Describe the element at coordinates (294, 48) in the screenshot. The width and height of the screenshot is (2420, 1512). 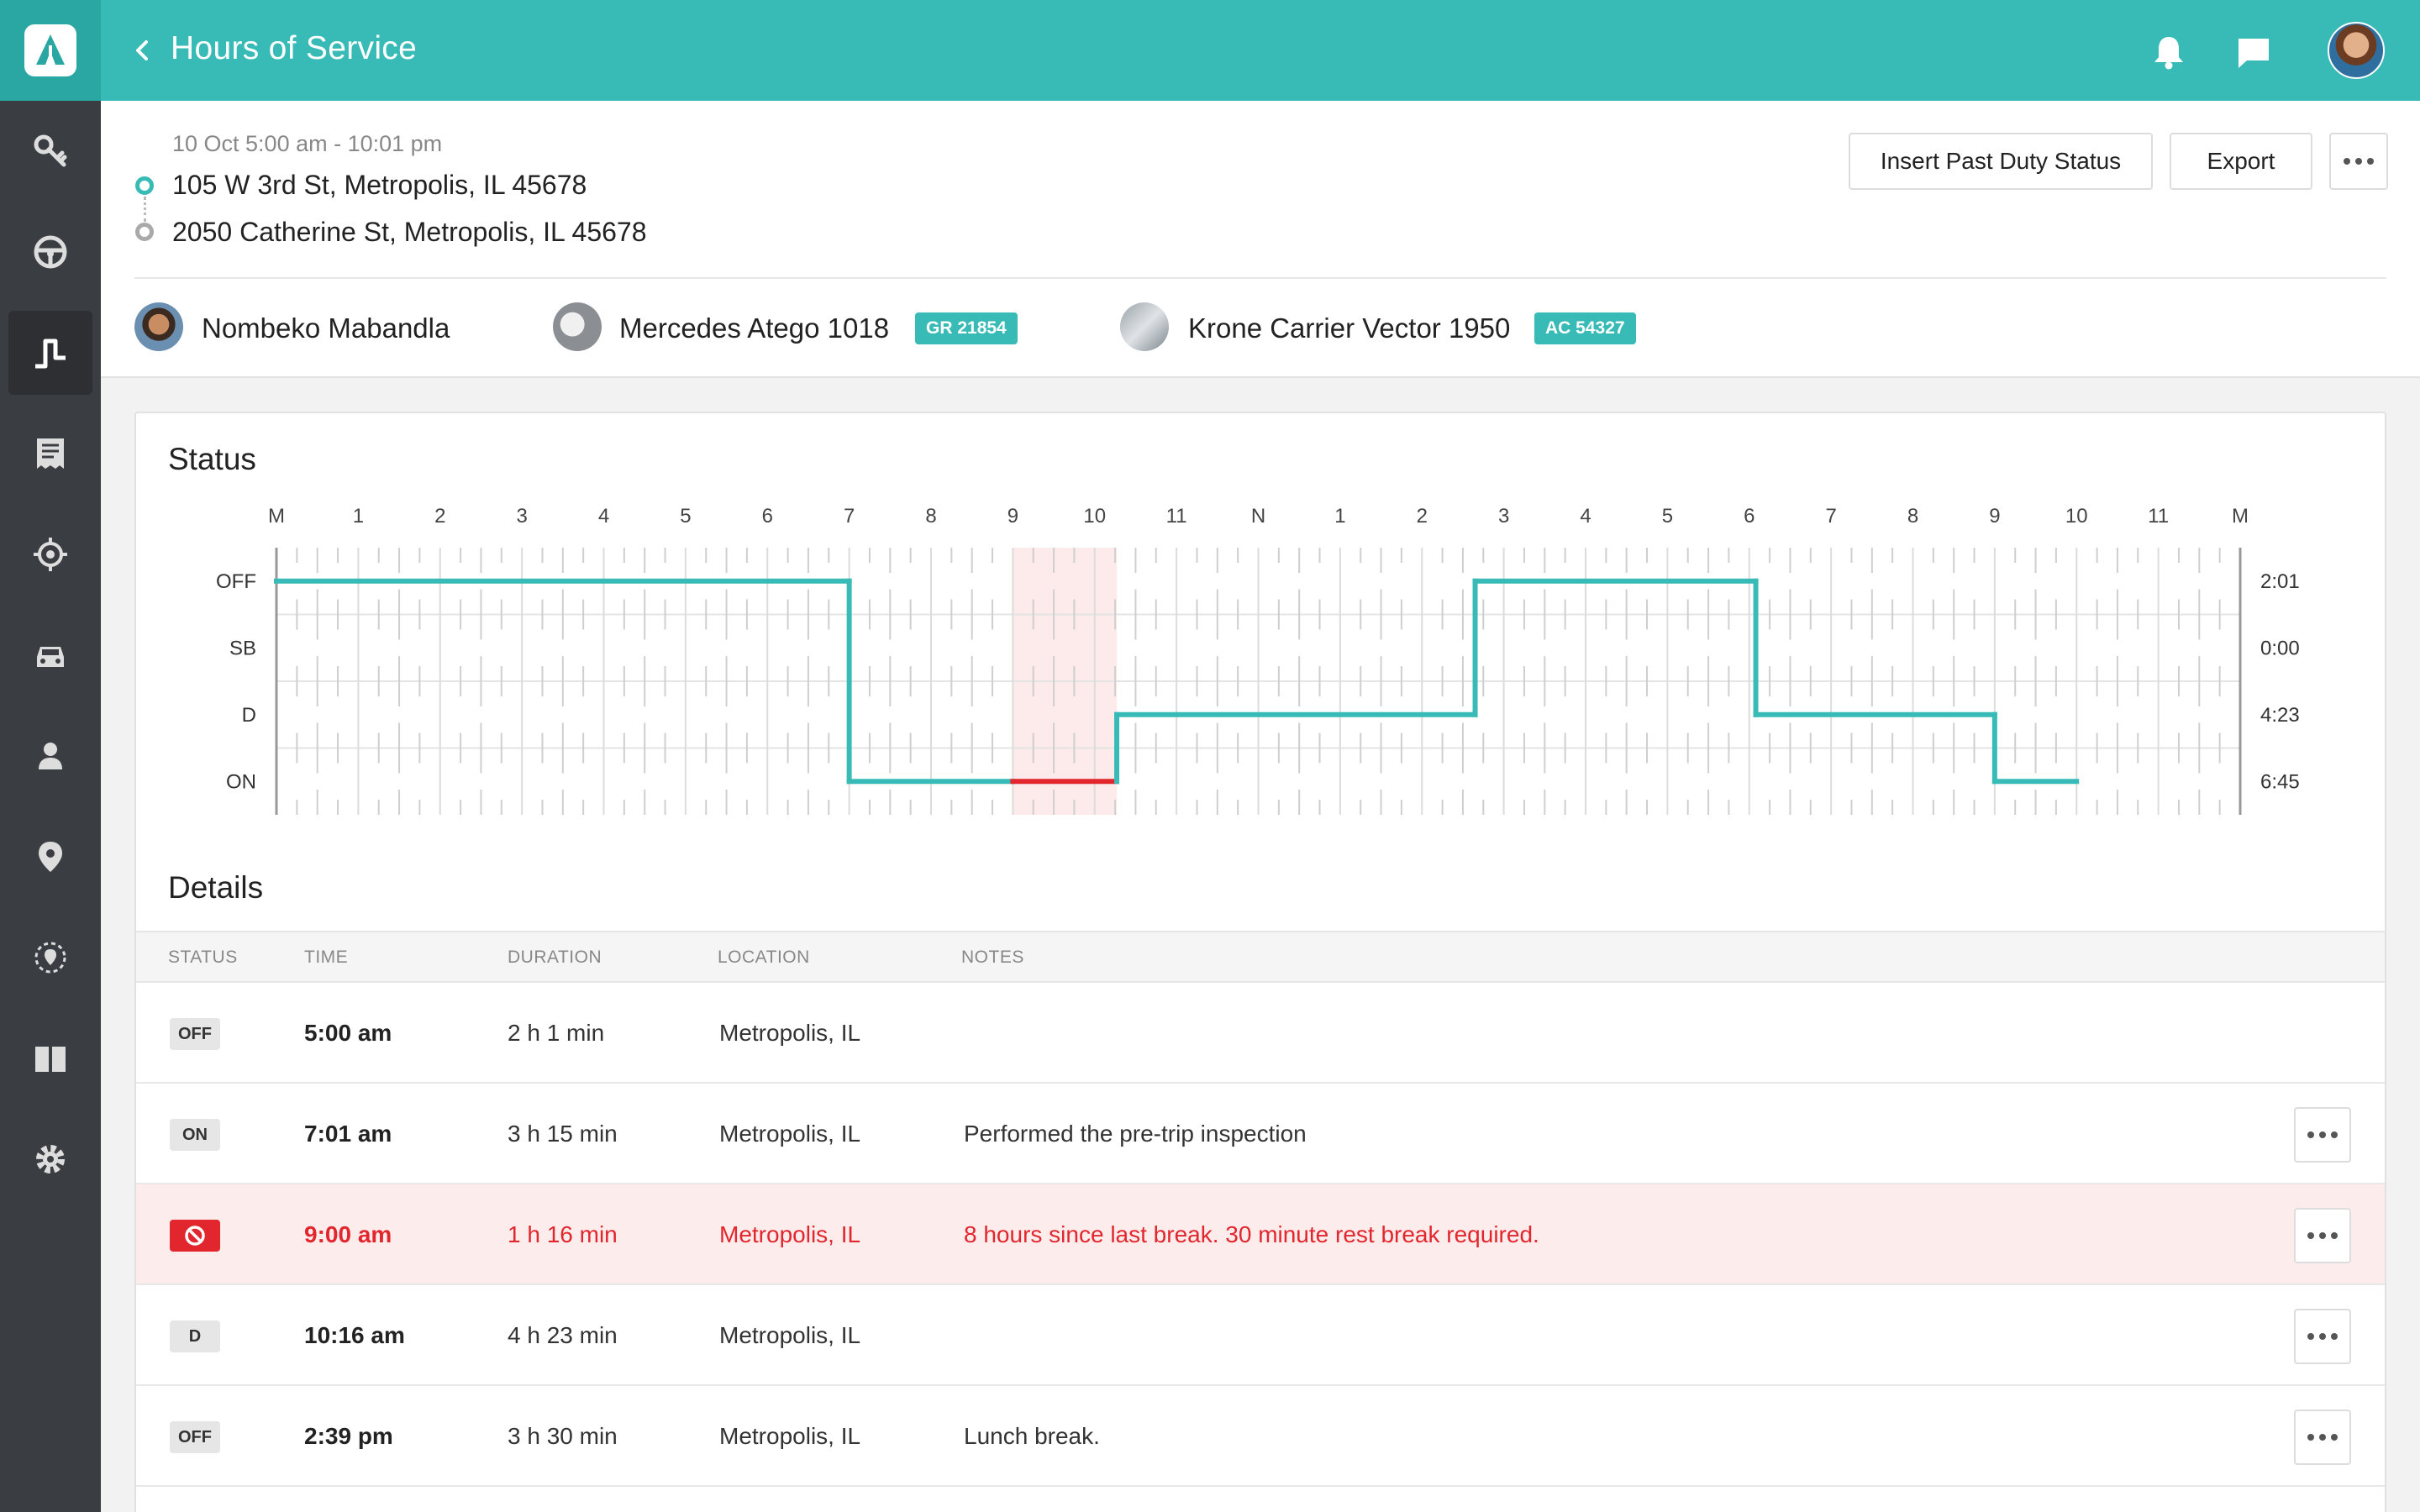
I see `page-title: Hours of Service` at that location.